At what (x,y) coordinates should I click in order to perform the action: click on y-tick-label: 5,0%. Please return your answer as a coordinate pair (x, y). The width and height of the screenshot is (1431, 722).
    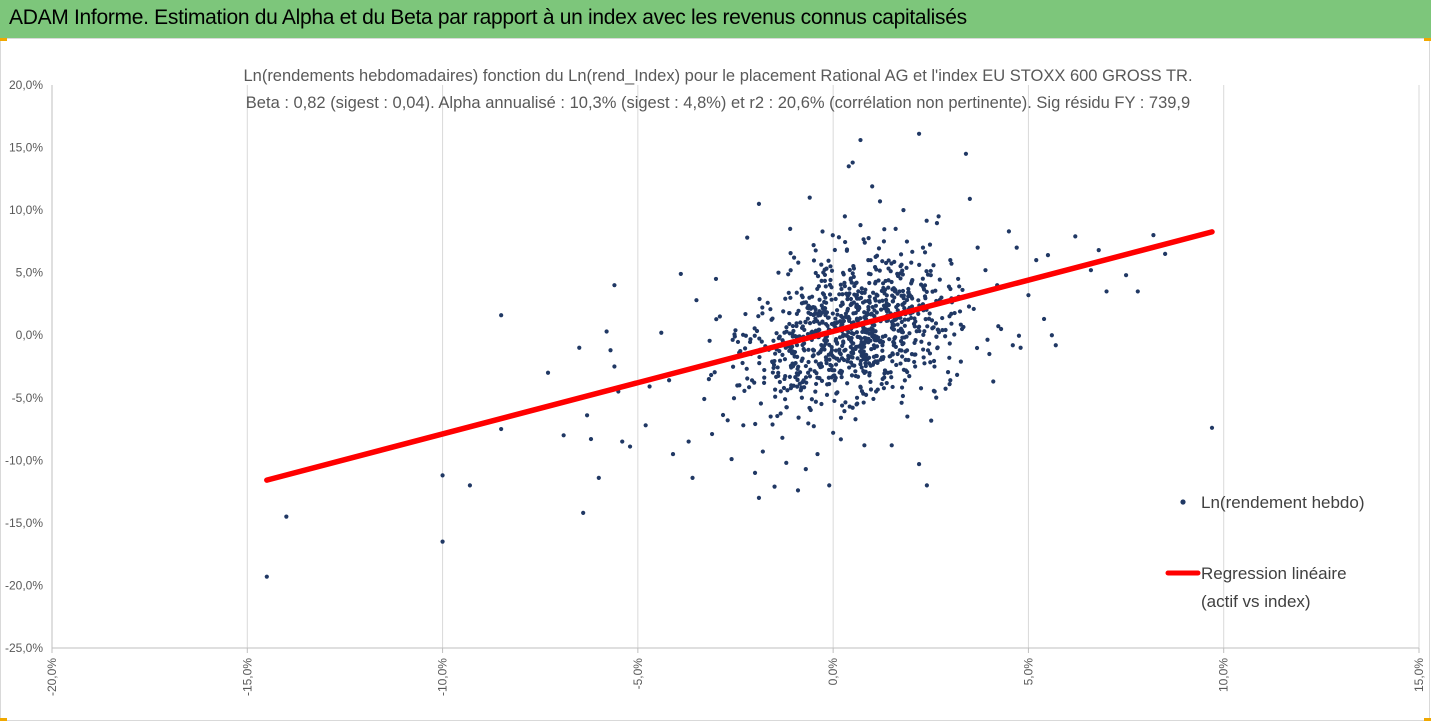
    Looking at the image, I should click on (30, 273).